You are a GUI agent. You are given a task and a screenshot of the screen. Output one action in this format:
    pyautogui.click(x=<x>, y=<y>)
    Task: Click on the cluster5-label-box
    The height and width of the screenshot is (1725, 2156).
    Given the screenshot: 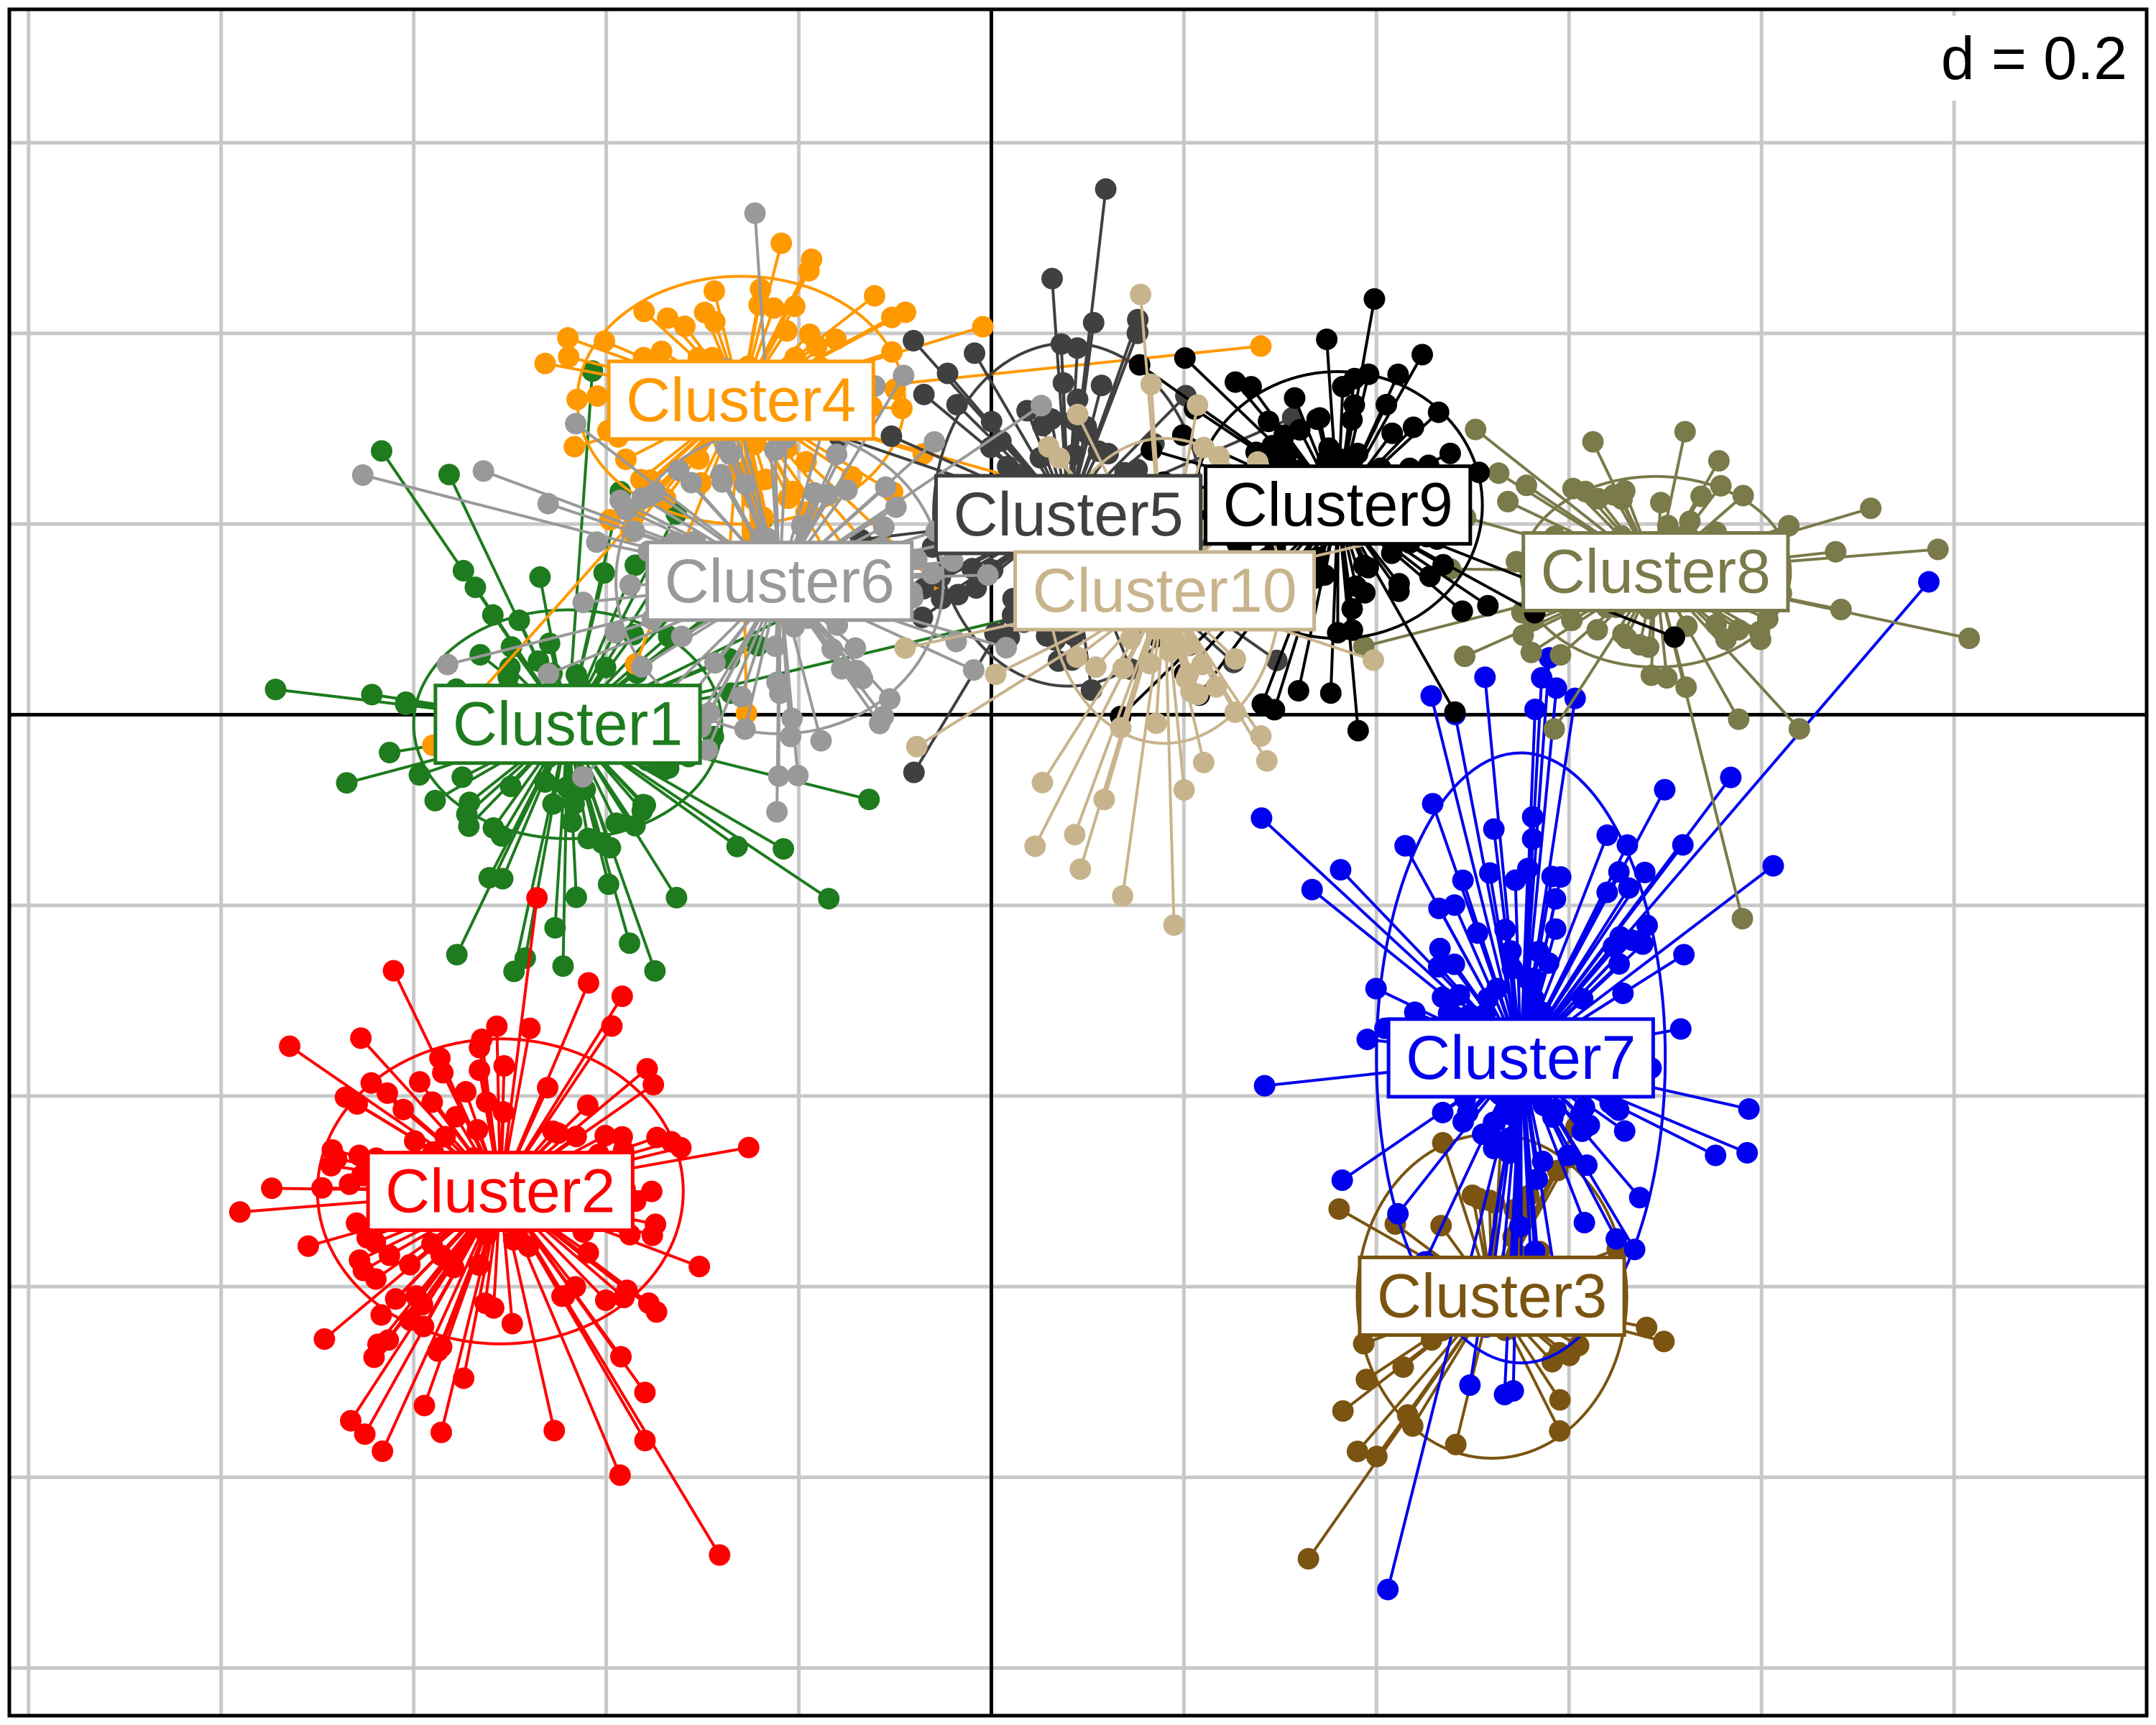 What is the action you would take?
    pyautogui.click(x=1068, y=515)
    